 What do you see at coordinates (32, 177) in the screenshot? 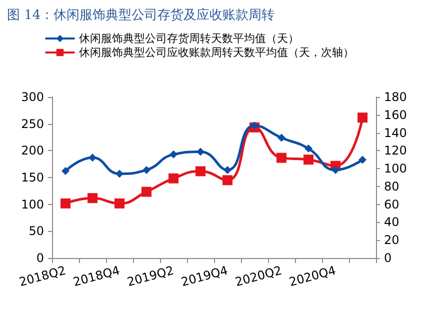
I see `y-tick-label: 150` at bounding box center [32, 177].